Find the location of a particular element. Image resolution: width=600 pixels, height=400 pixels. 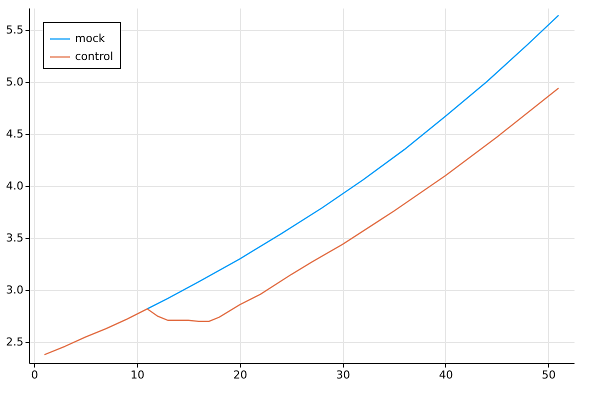

x-tick-label: 20 is located at coordinates (240, 375).